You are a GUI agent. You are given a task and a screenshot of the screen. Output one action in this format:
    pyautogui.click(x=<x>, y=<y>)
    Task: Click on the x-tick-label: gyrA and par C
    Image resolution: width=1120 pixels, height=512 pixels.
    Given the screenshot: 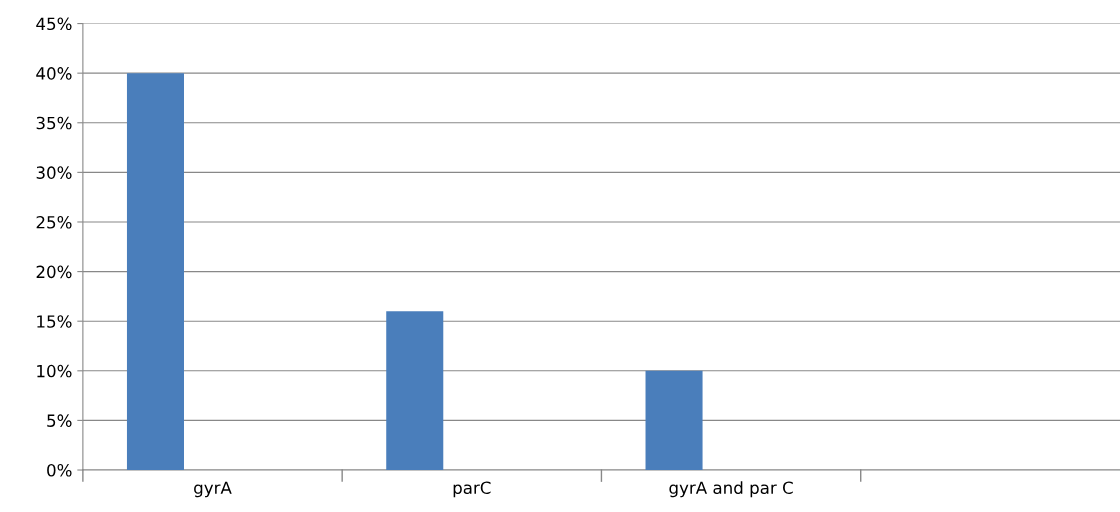 What is the action you would take?
    pyautogui.click(x=731, y=489)
    